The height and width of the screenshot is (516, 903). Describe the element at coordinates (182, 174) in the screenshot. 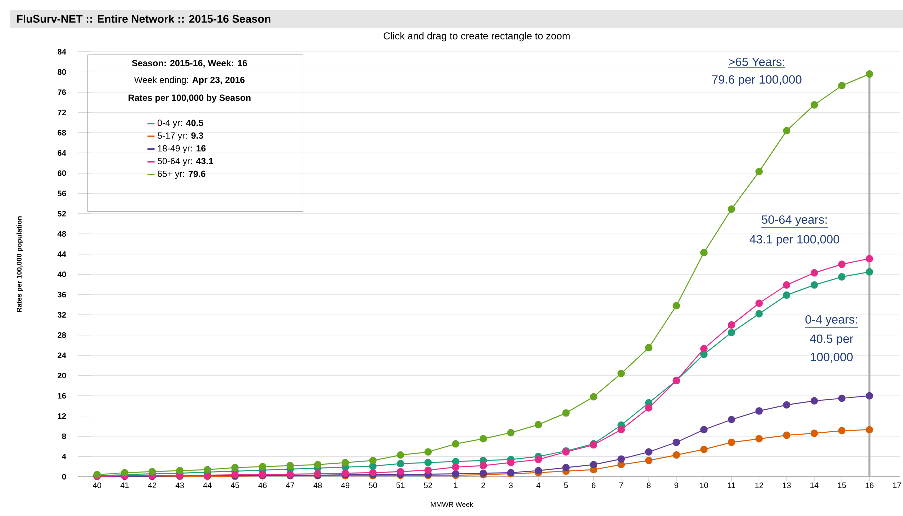

I see `legend-label: 65+ yr: 79.6` at that location.